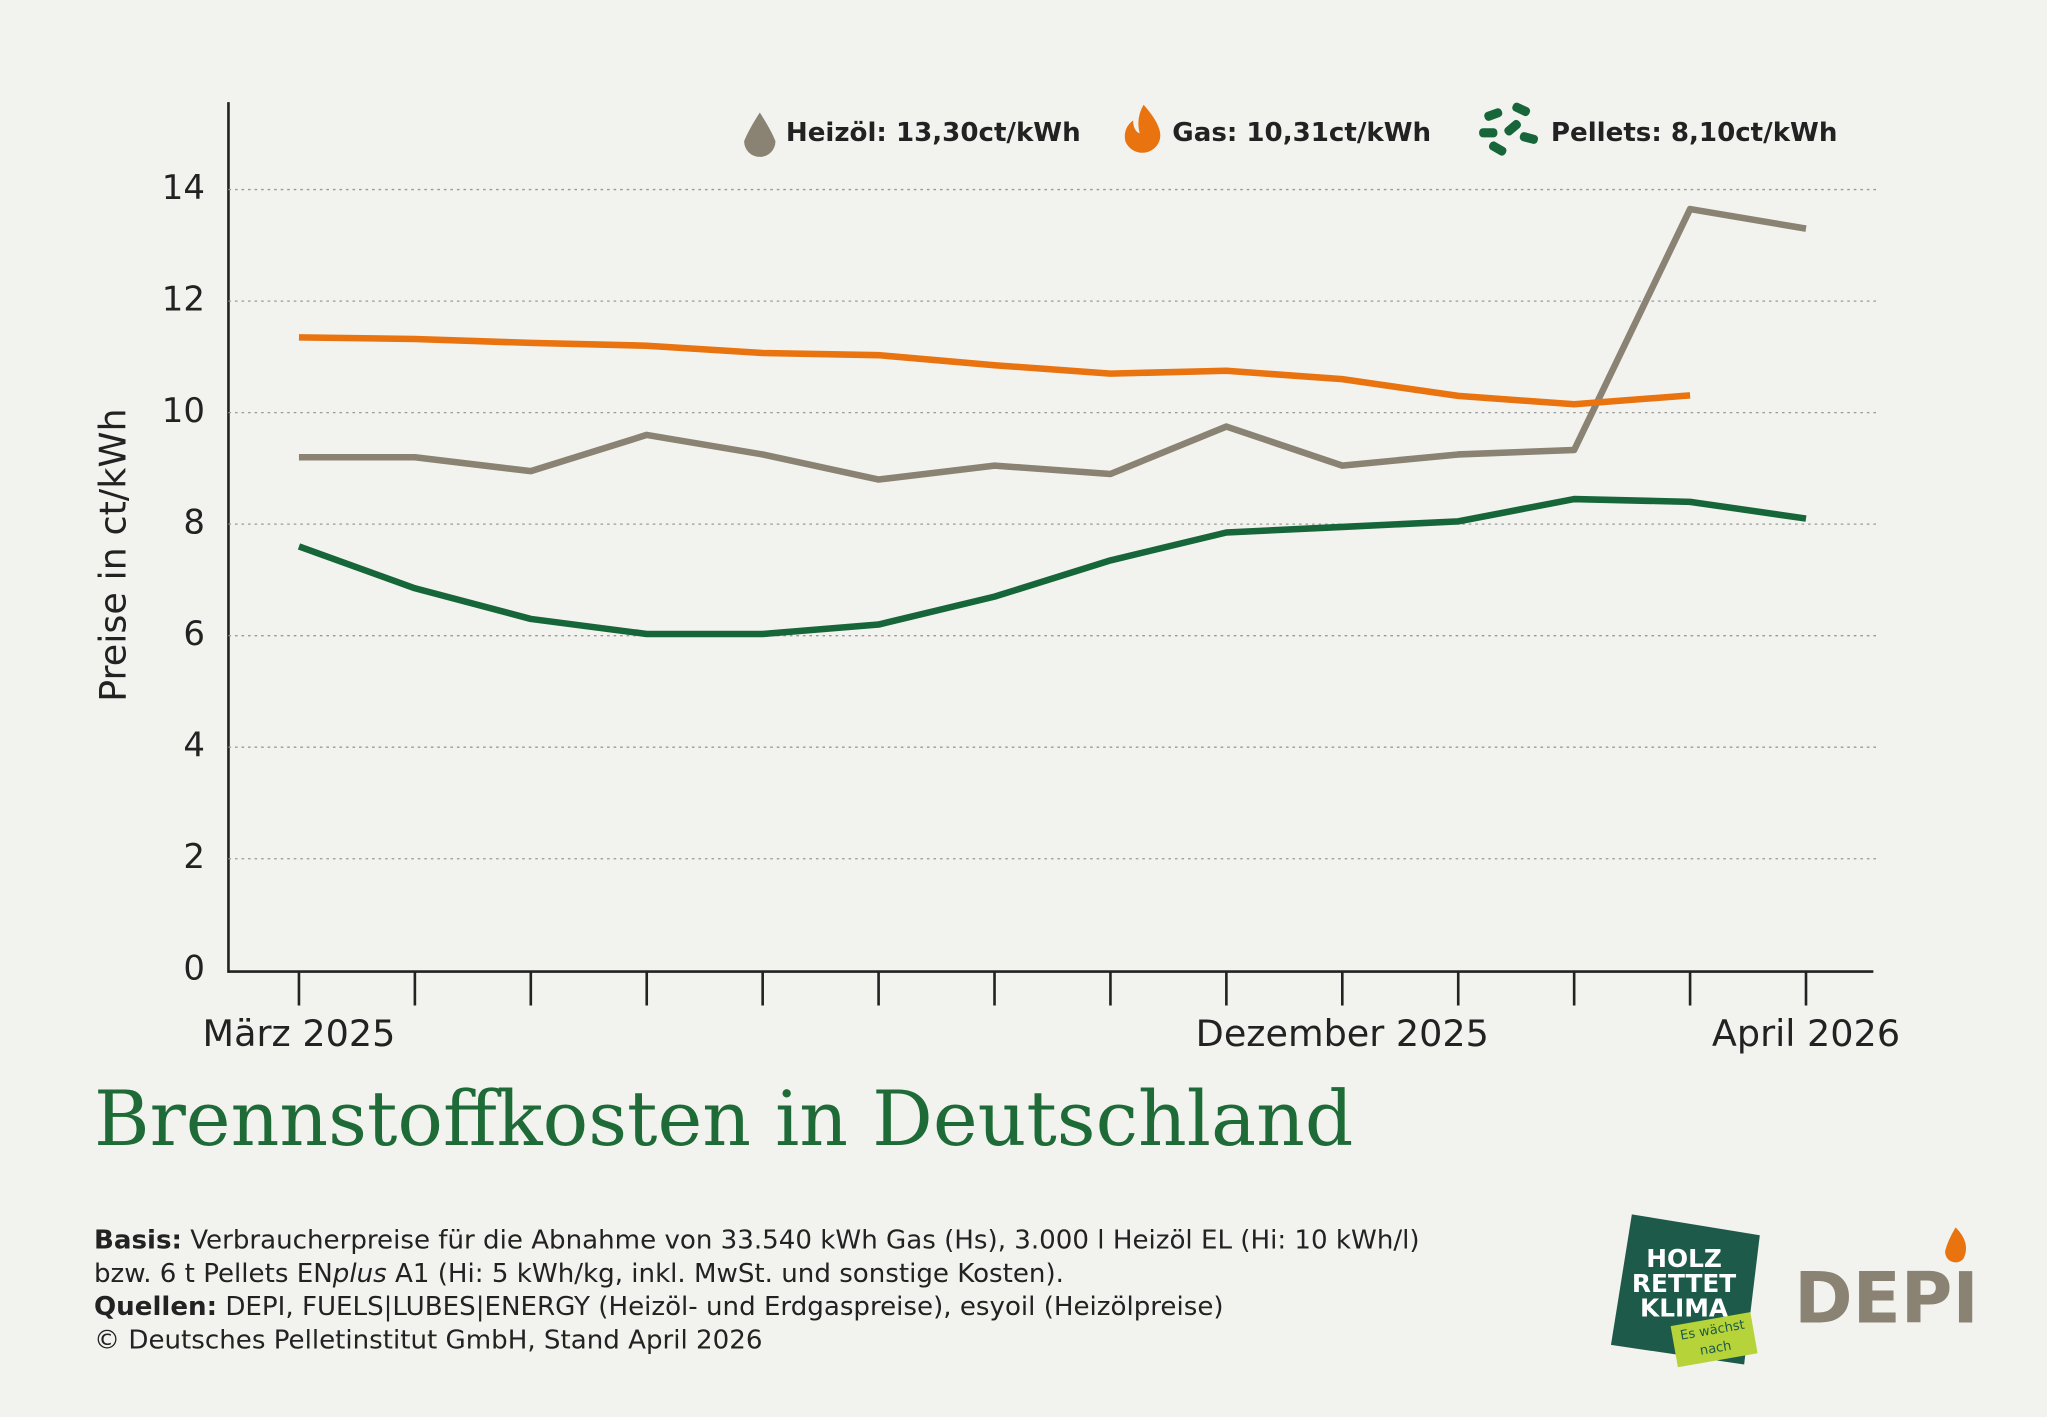  I want to click on logo-text: KLIMA, so click(1684, 1308).